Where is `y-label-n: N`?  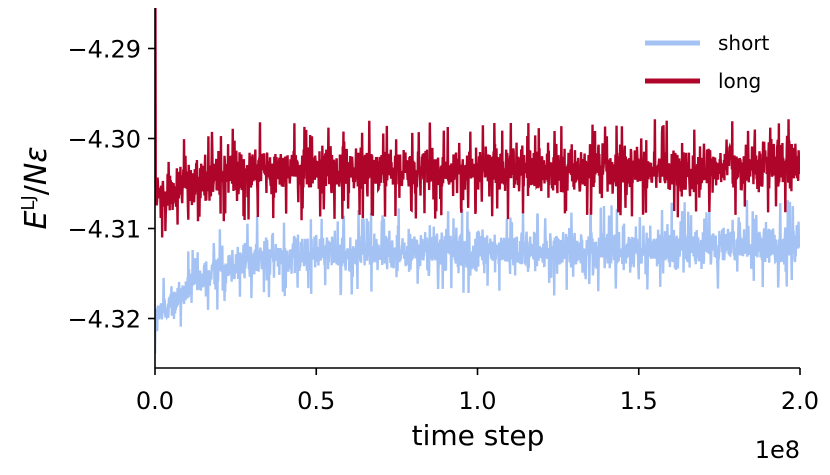
y-label-n: N is located at coordinates (36, 174).